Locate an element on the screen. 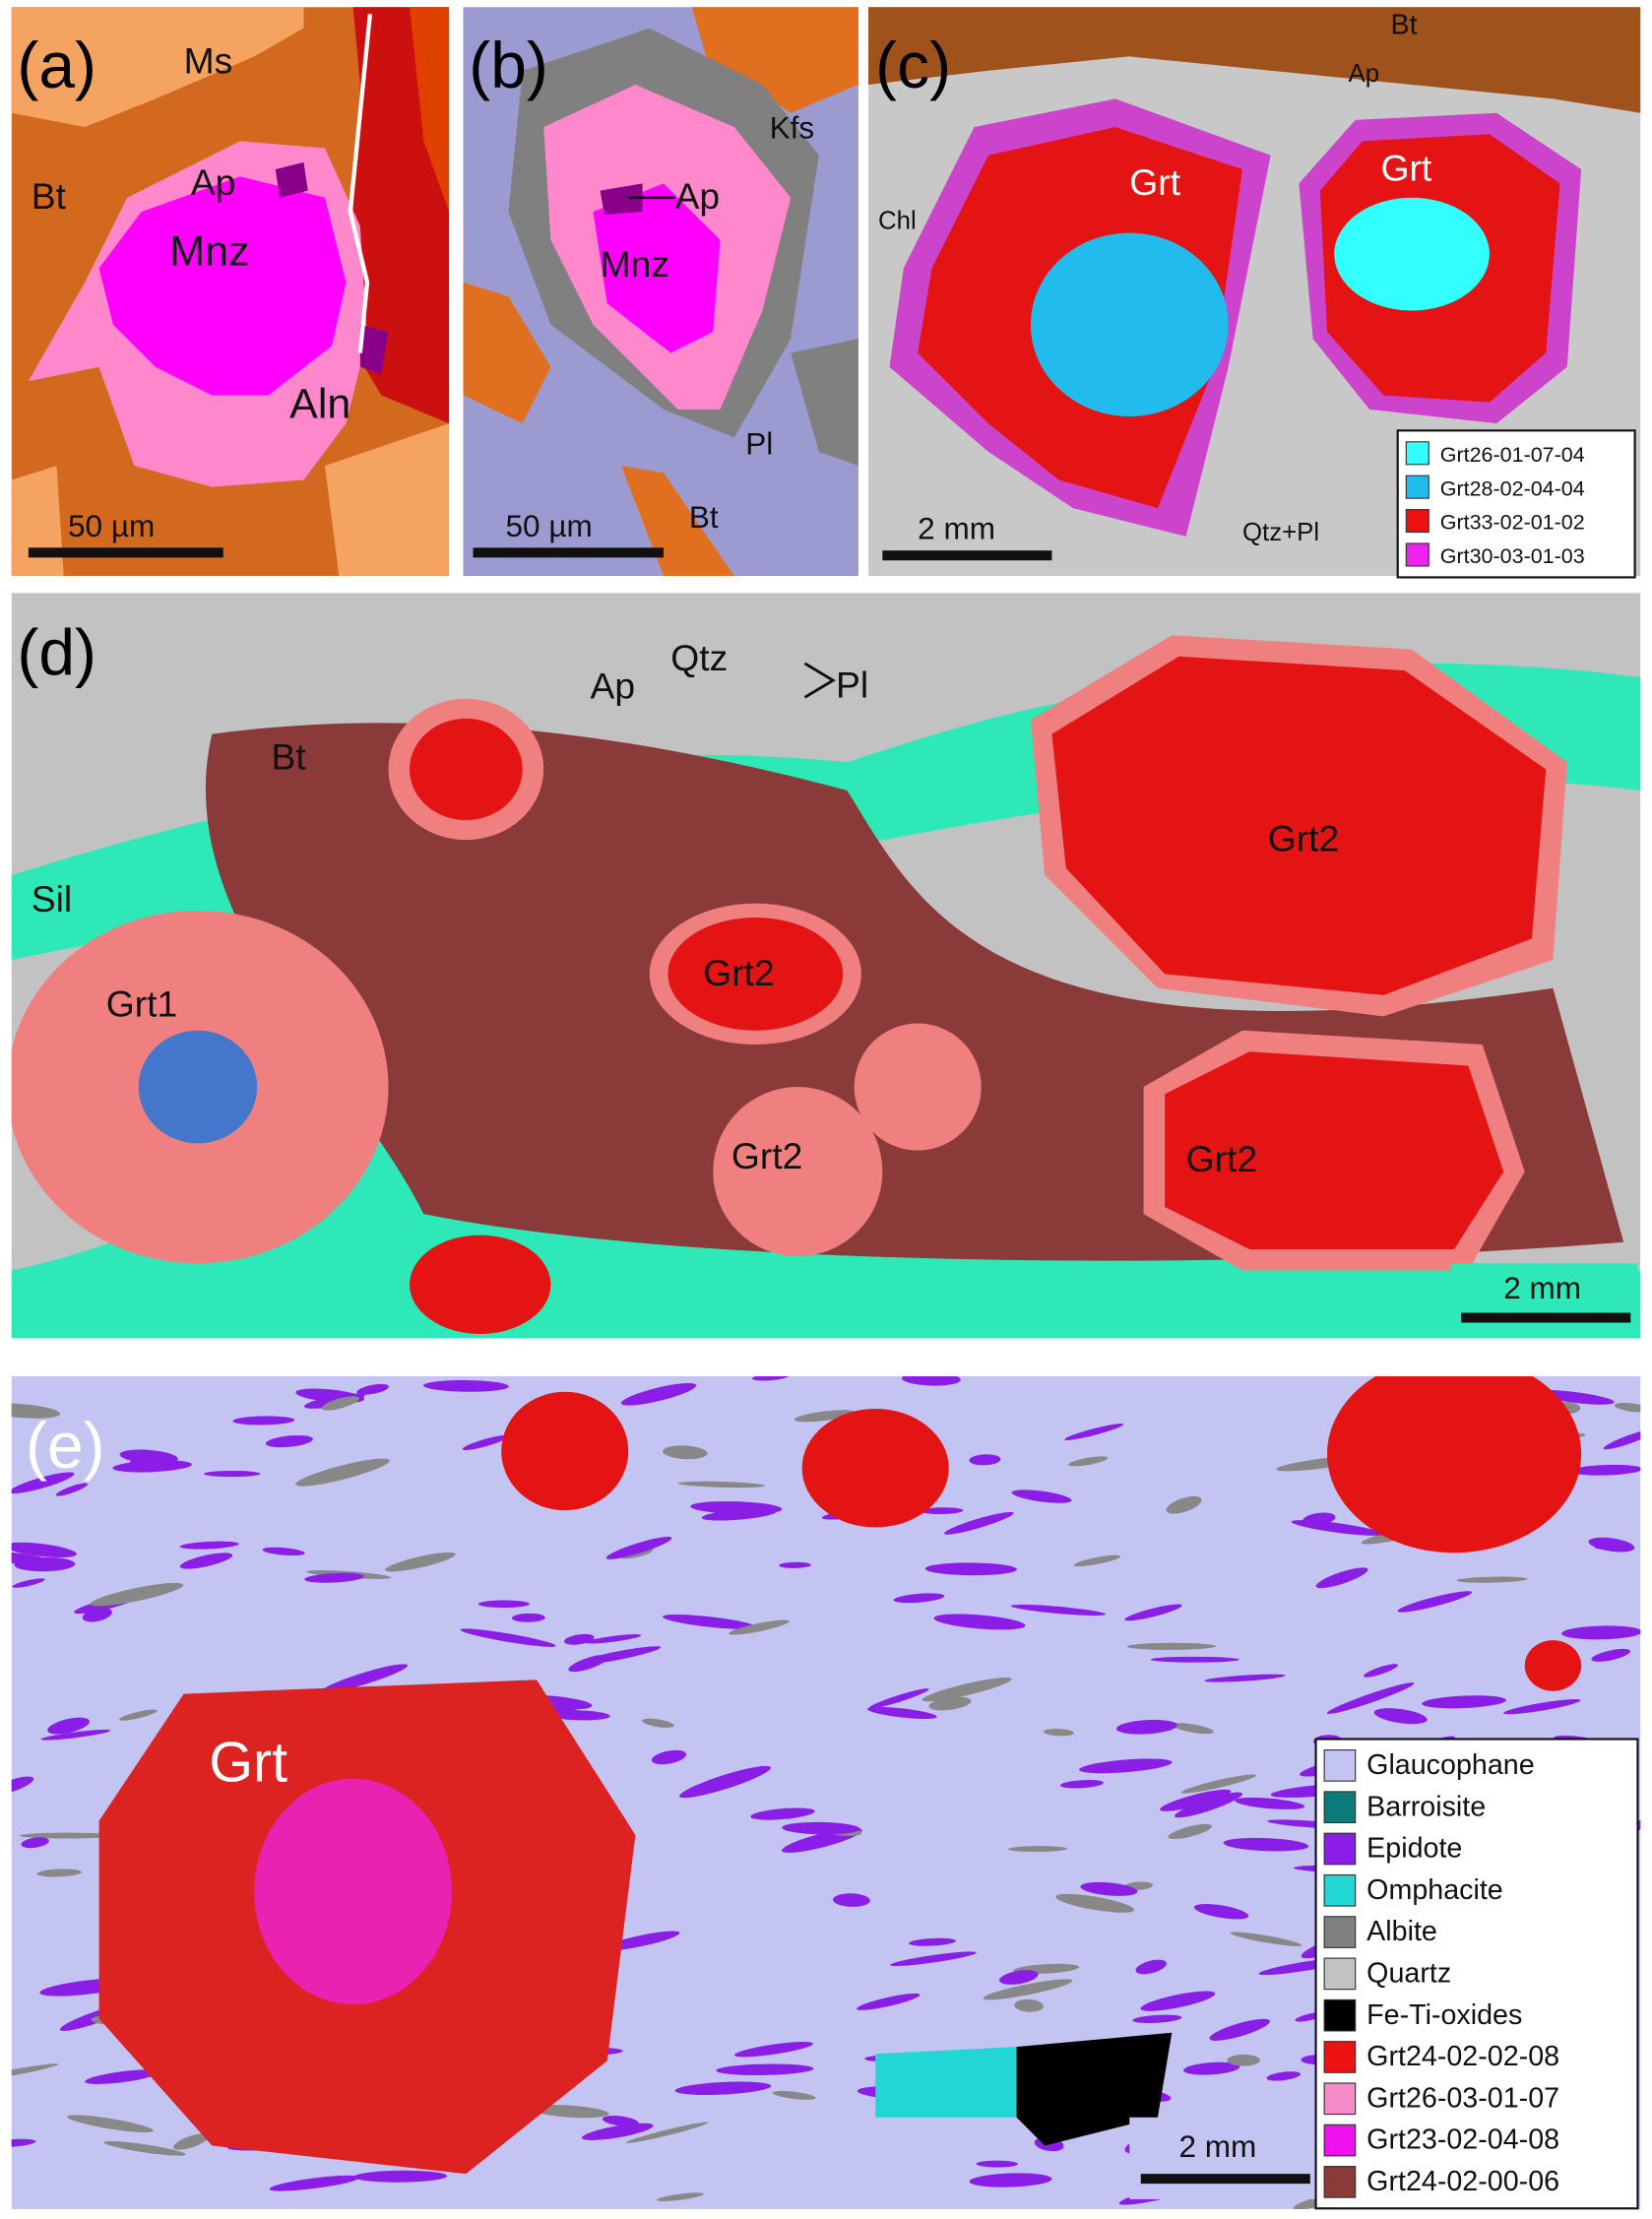 The width and height of the screenshot is (1652, 2219). mineral-label: Sil is located at coordinates (52, 898).